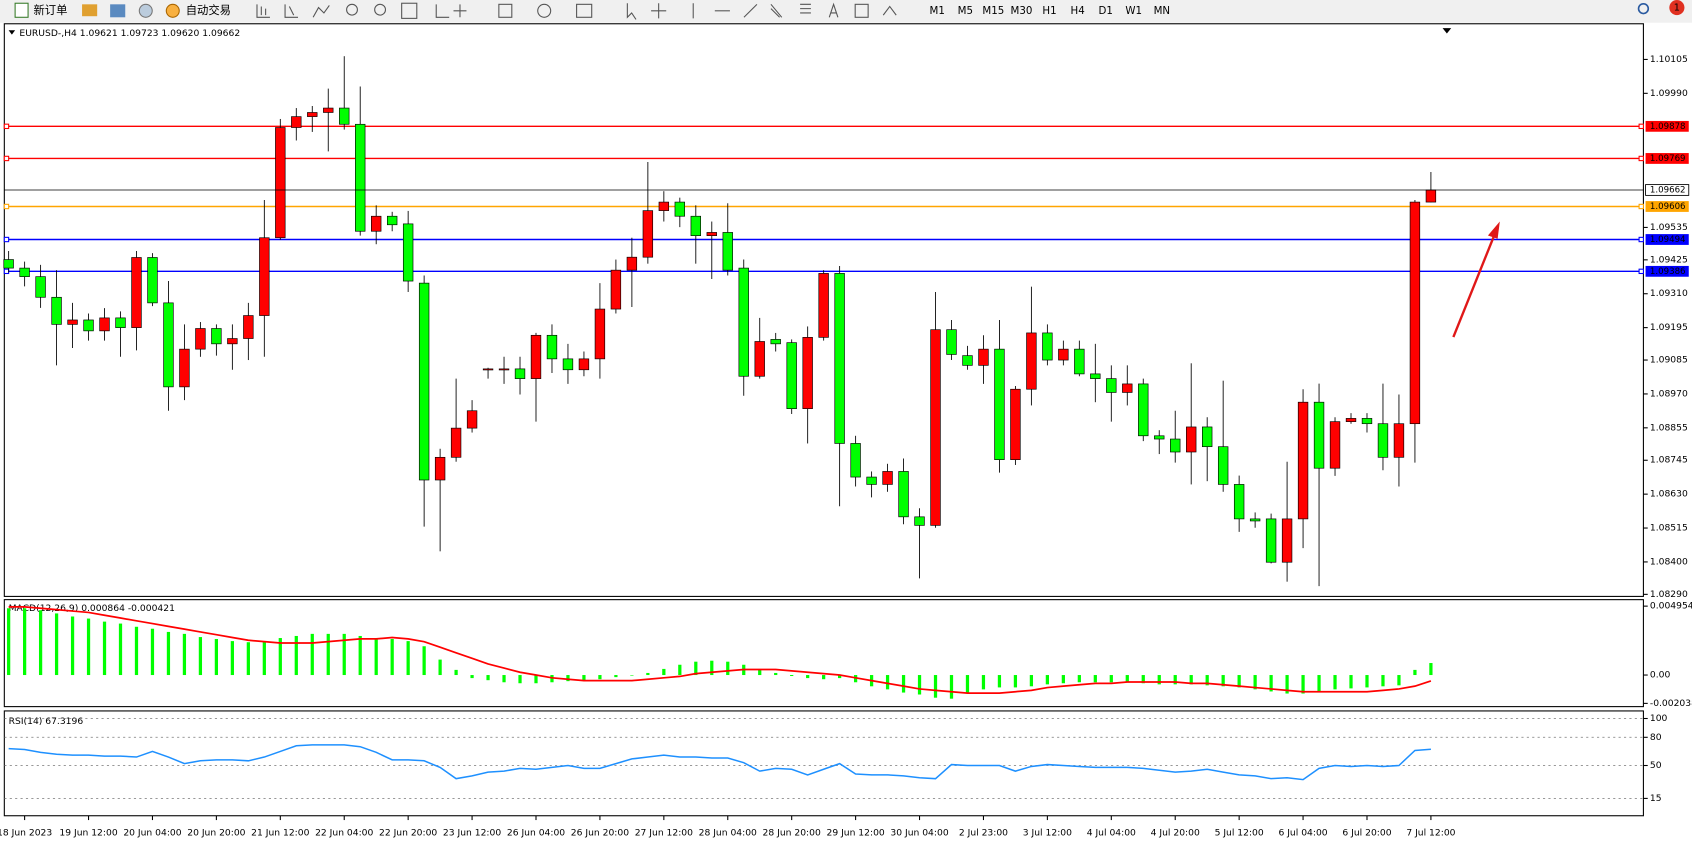  I want to click on tile, so click(409, 10).